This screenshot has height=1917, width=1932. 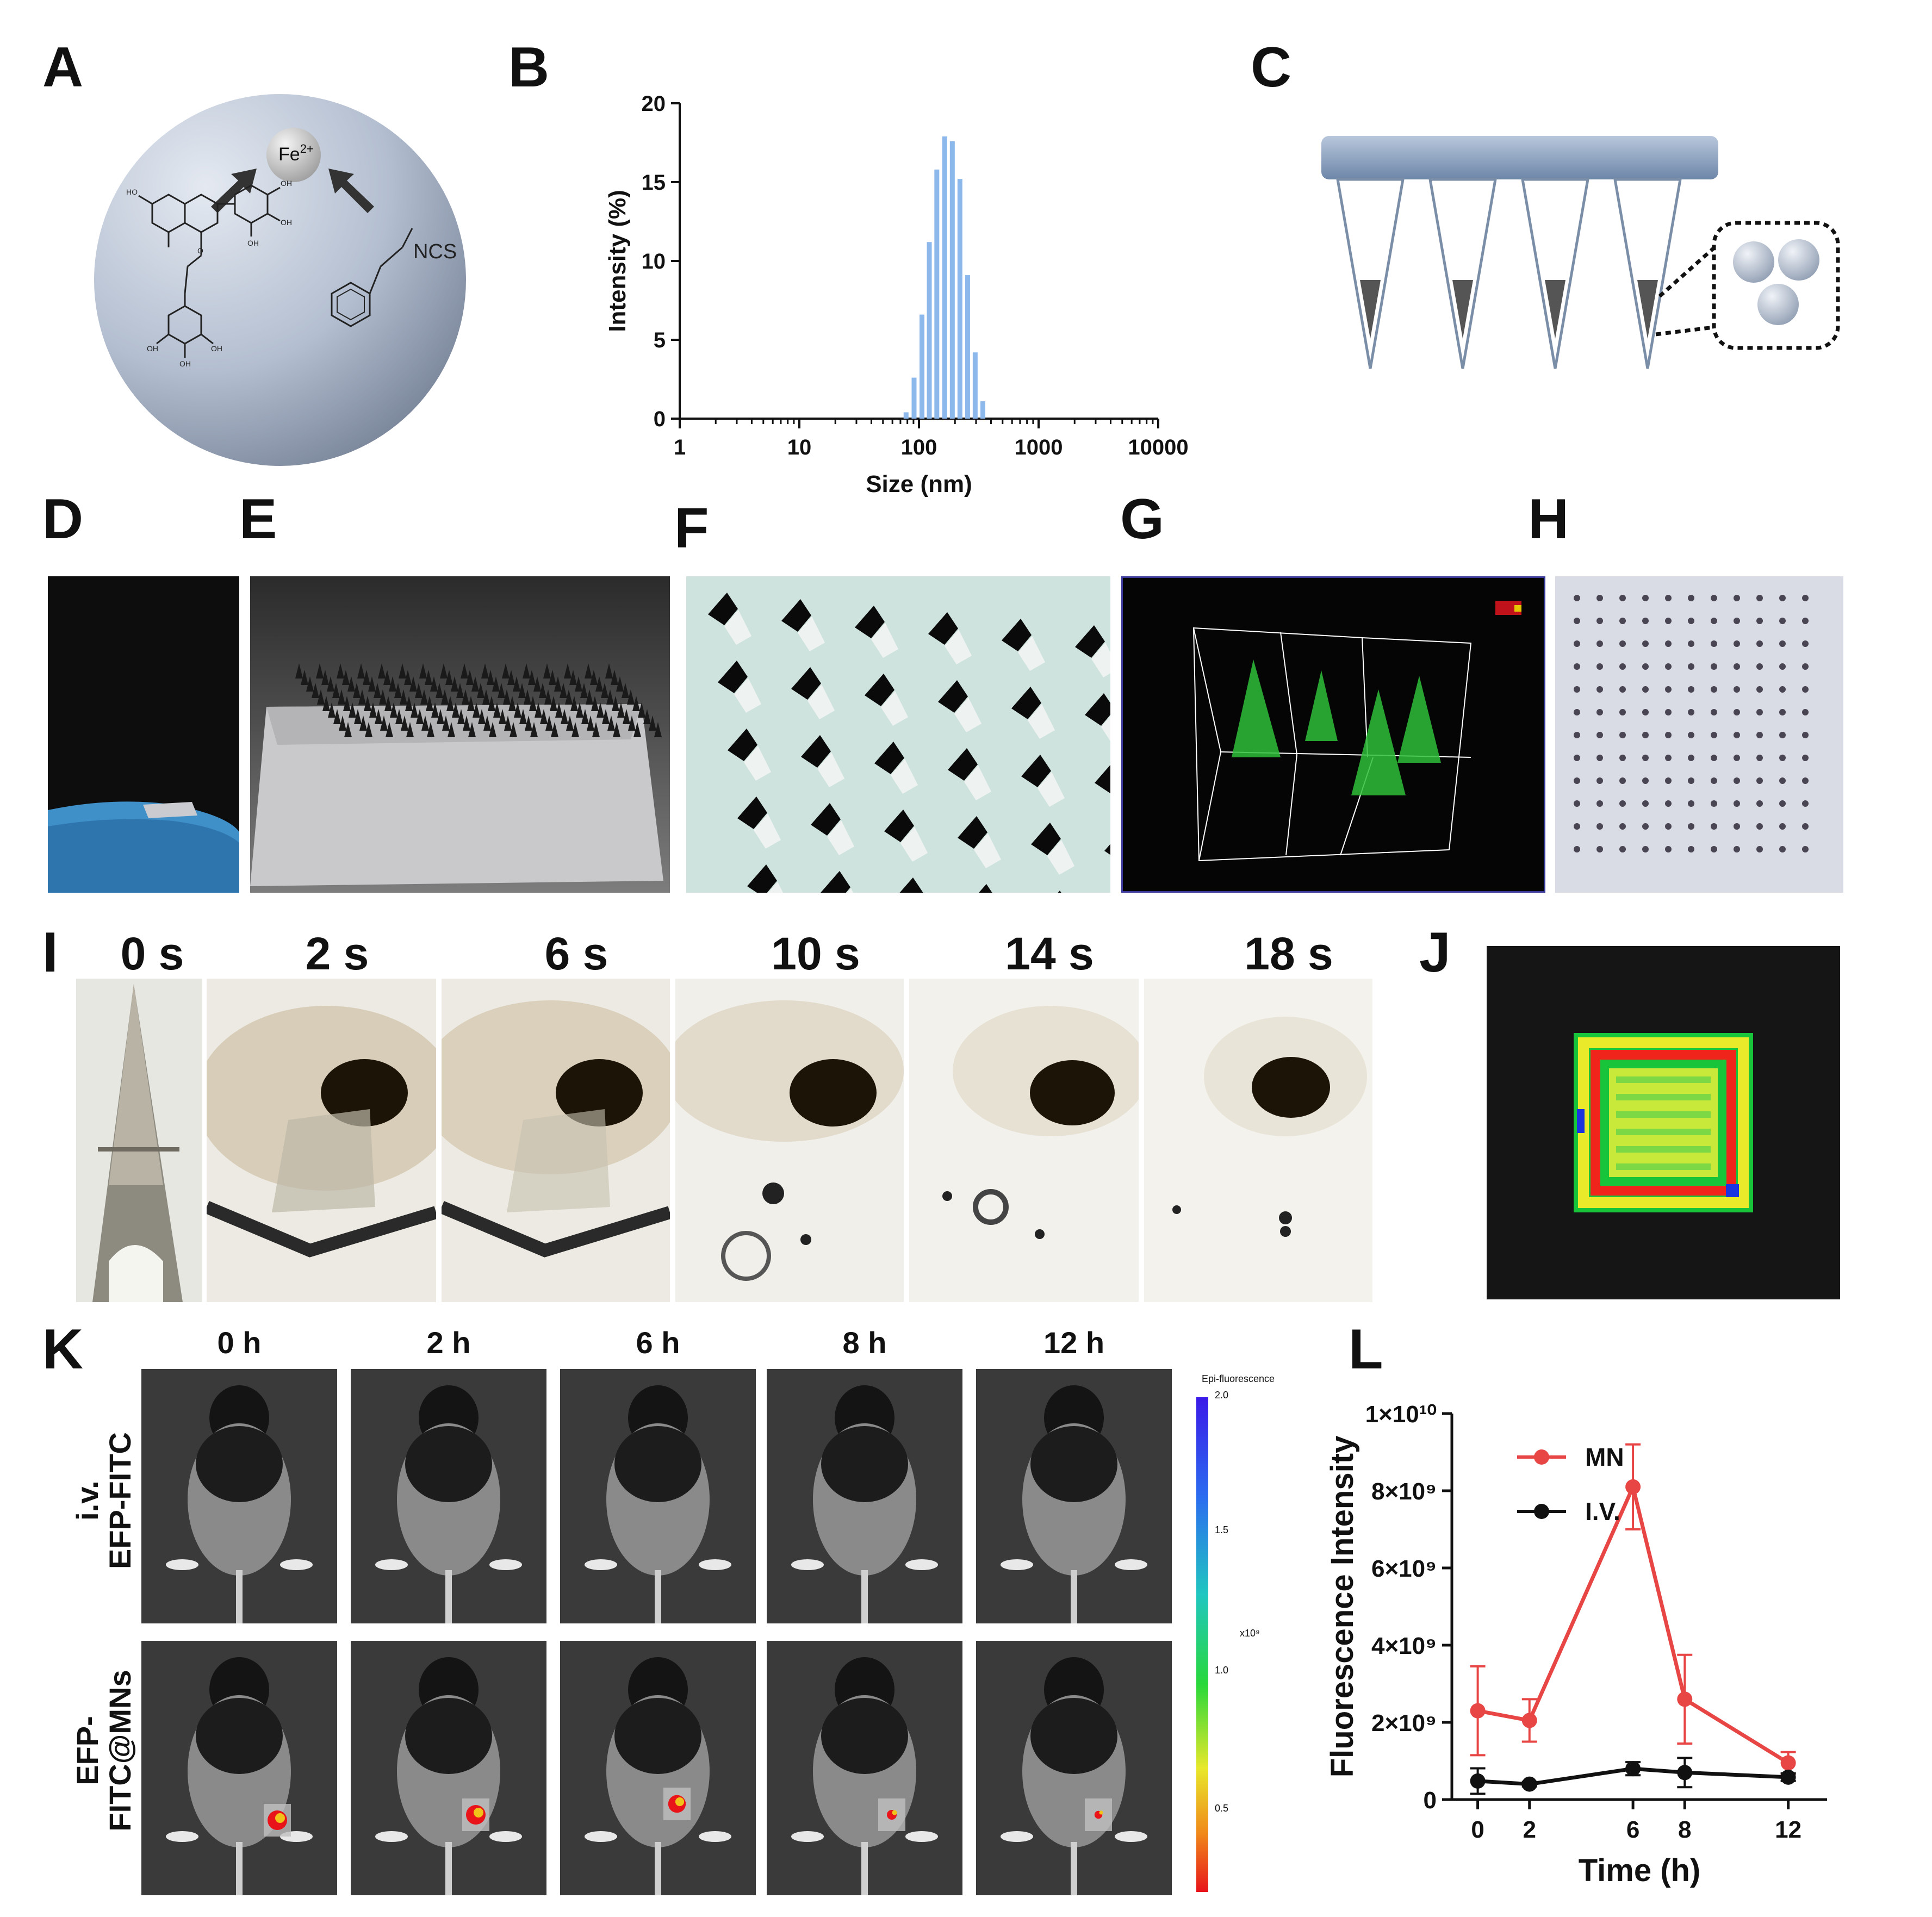 What do you see at coordinates (1049, 953) in the screenshot?
I see `time-label-14s: 14 s` at bounding box center [1049, 953].